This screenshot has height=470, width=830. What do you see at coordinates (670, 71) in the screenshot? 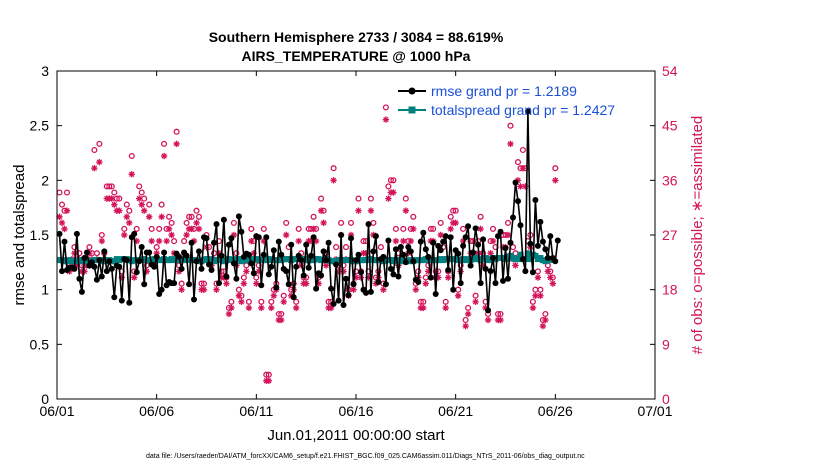
I see `y-right-tick-label: 54` at bounding box center [670, 71].